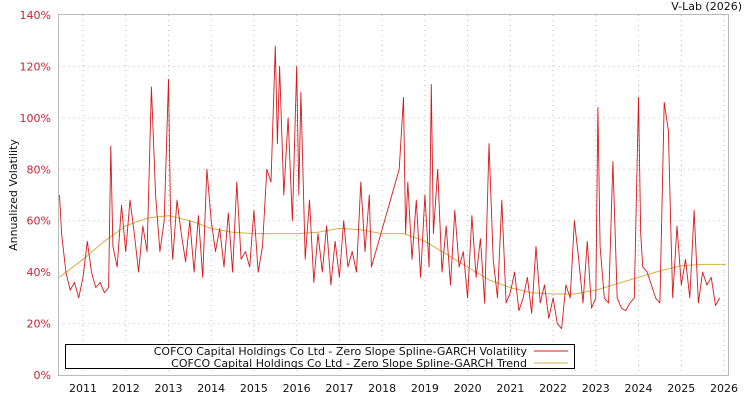 Image resolution: width=750 pixels, height=400 pixels. Describe the element at coordinates (39, 272) in the screenshot. I see `y-tick-label: 40%` at that location.